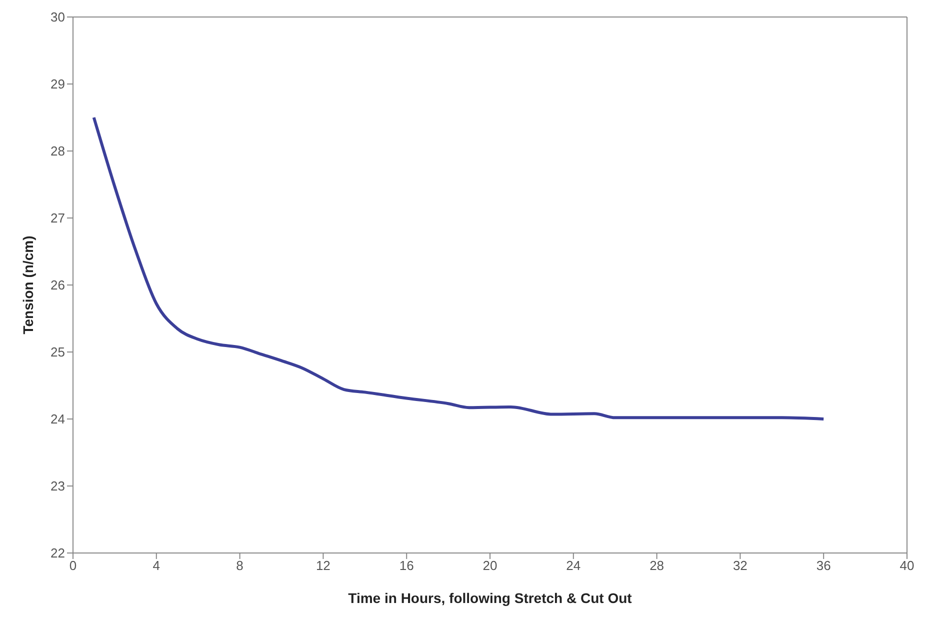 This screenshot has width=930, height=632. I want to click on y-axis-title: Tension (n/cm), so click(28, 285).